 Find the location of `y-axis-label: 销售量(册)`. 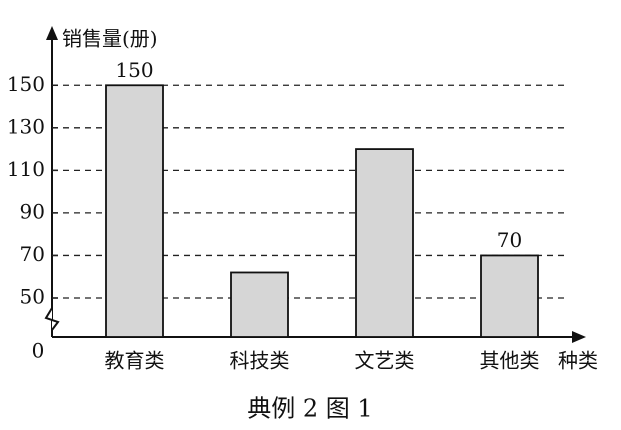

y-axis-label: 销售量(册) is located at coordinates (110, 39).